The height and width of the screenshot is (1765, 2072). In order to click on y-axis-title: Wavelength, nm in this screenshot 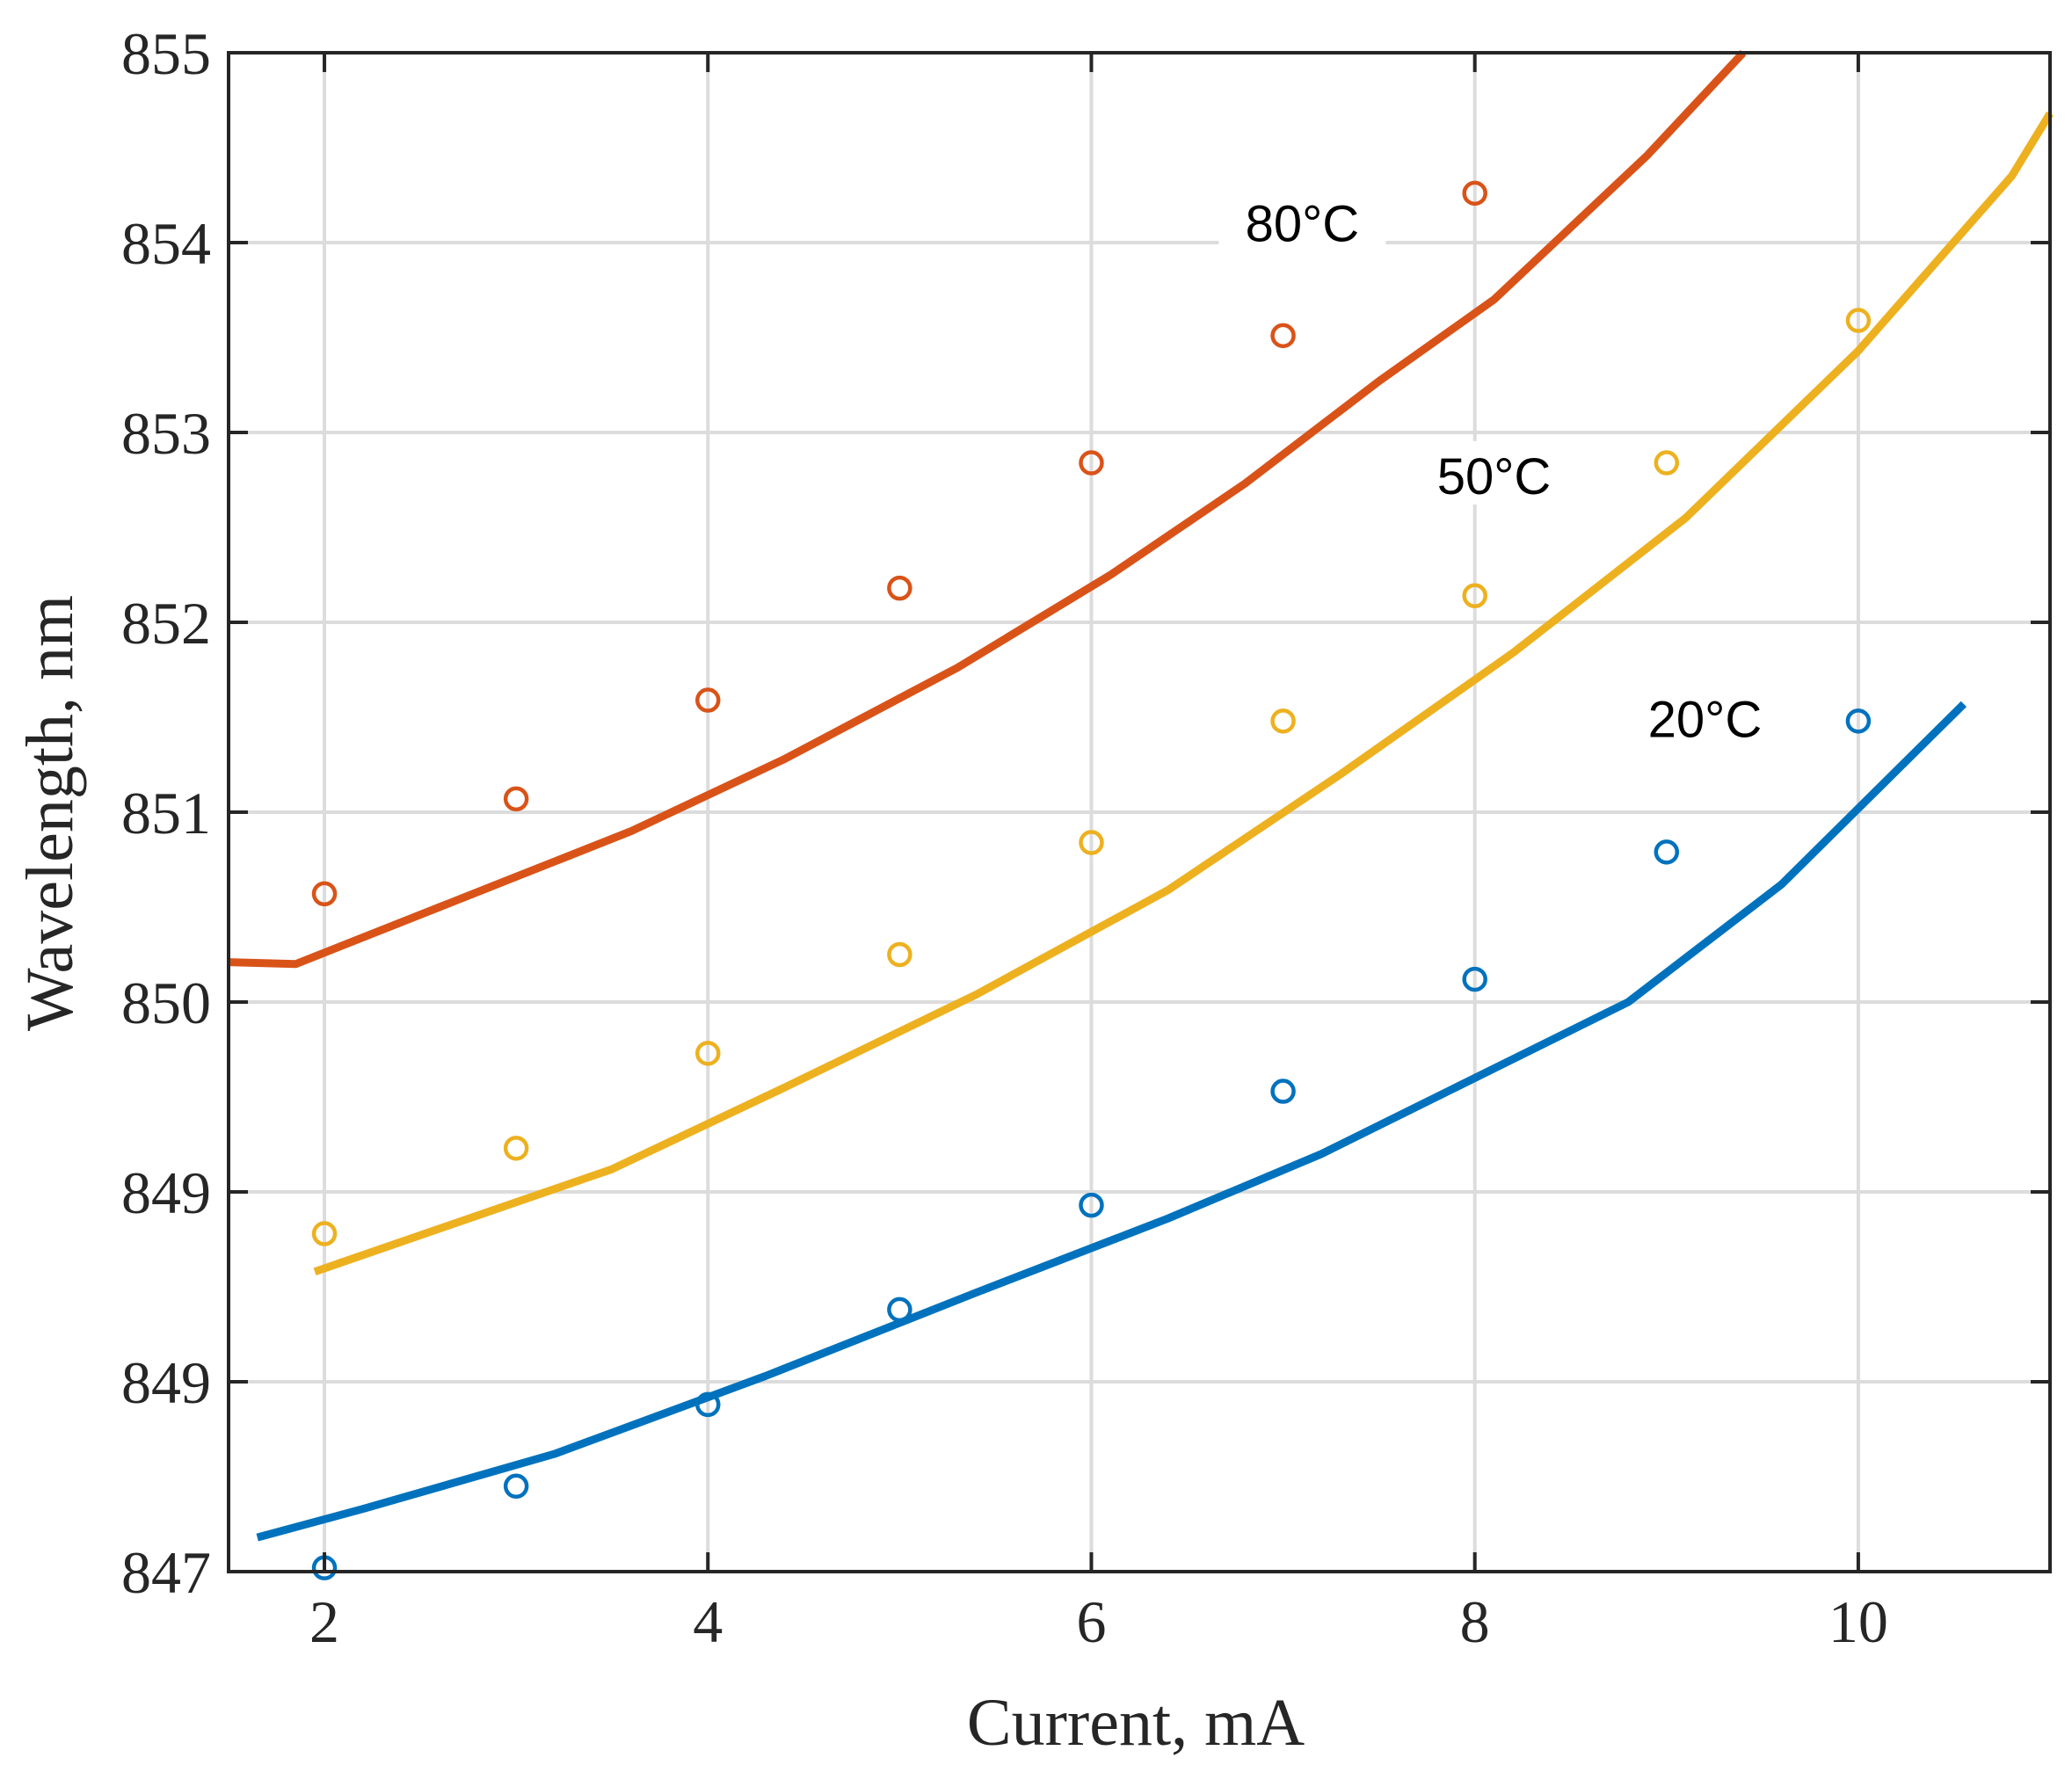, I will do `click(50, 813)`.